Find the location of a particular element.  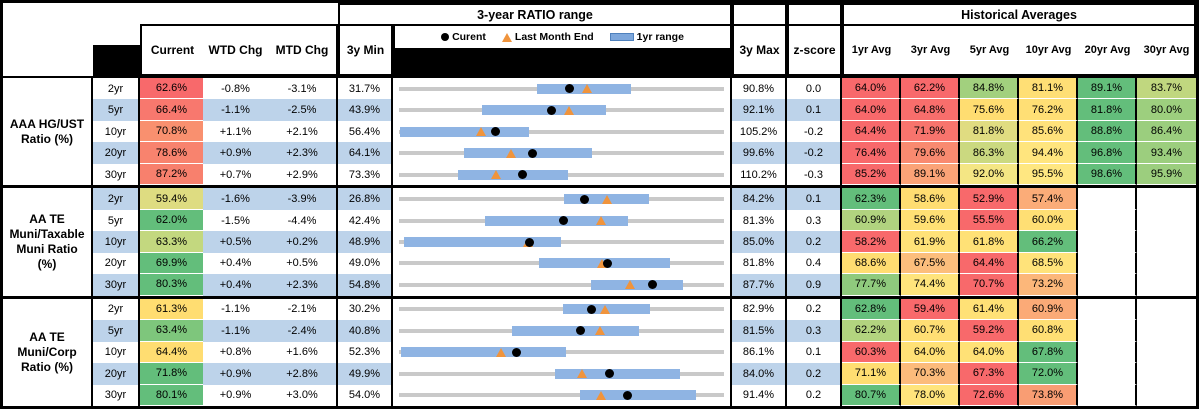

mtd-chg-cell: +0.2% is located at coordinates (303, 242).